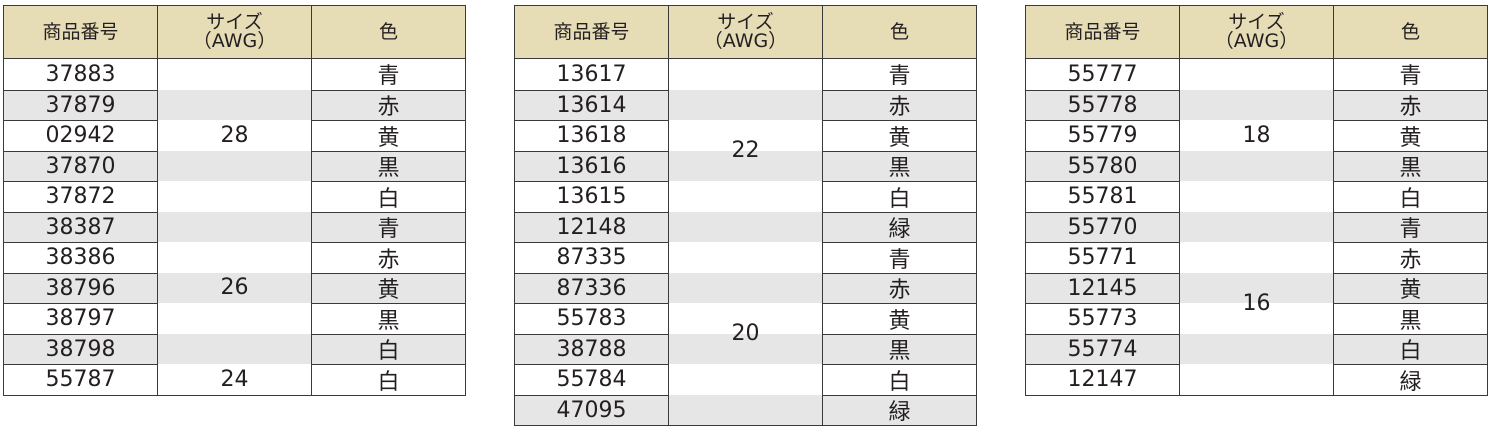 Image resolution: width=1491 pixels, height=426 pixels. Describe the element at coordinates (591, 349) in the screenshot. I see `product-number: 38788` at that location.